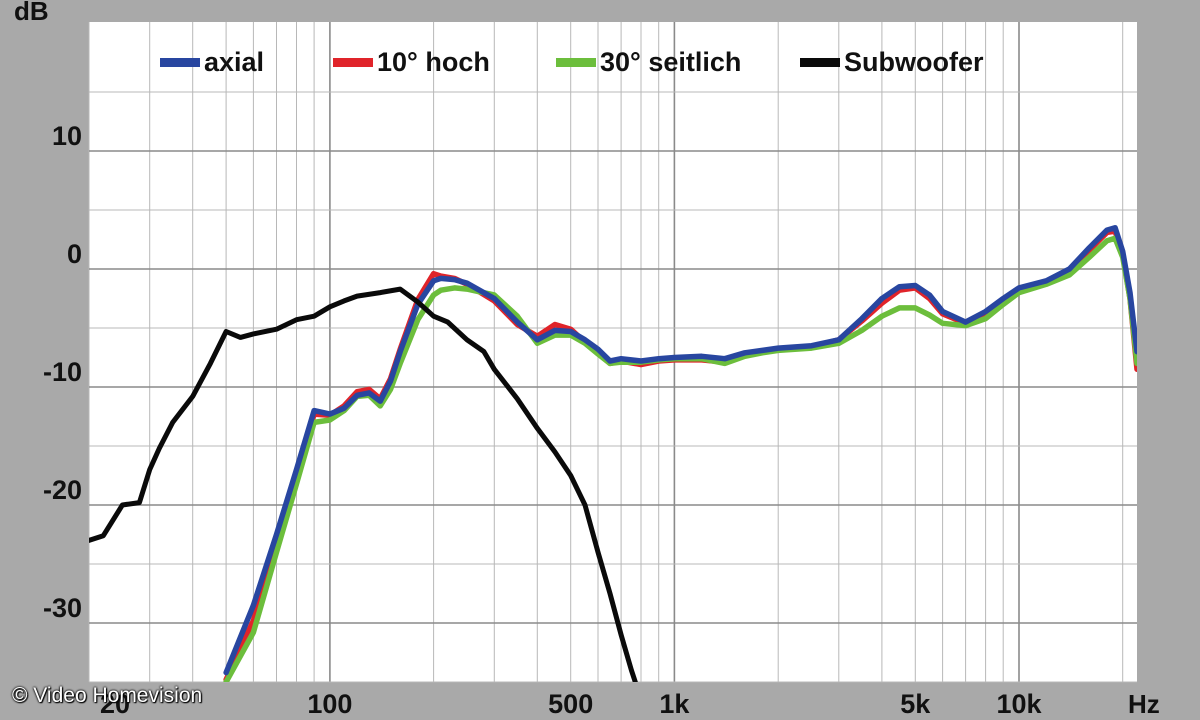 The height and width of the screenshot is (720, 1200). I want to click on x-tick-labels: 20 100 500 1k 5k 10k, so click(571, 704).